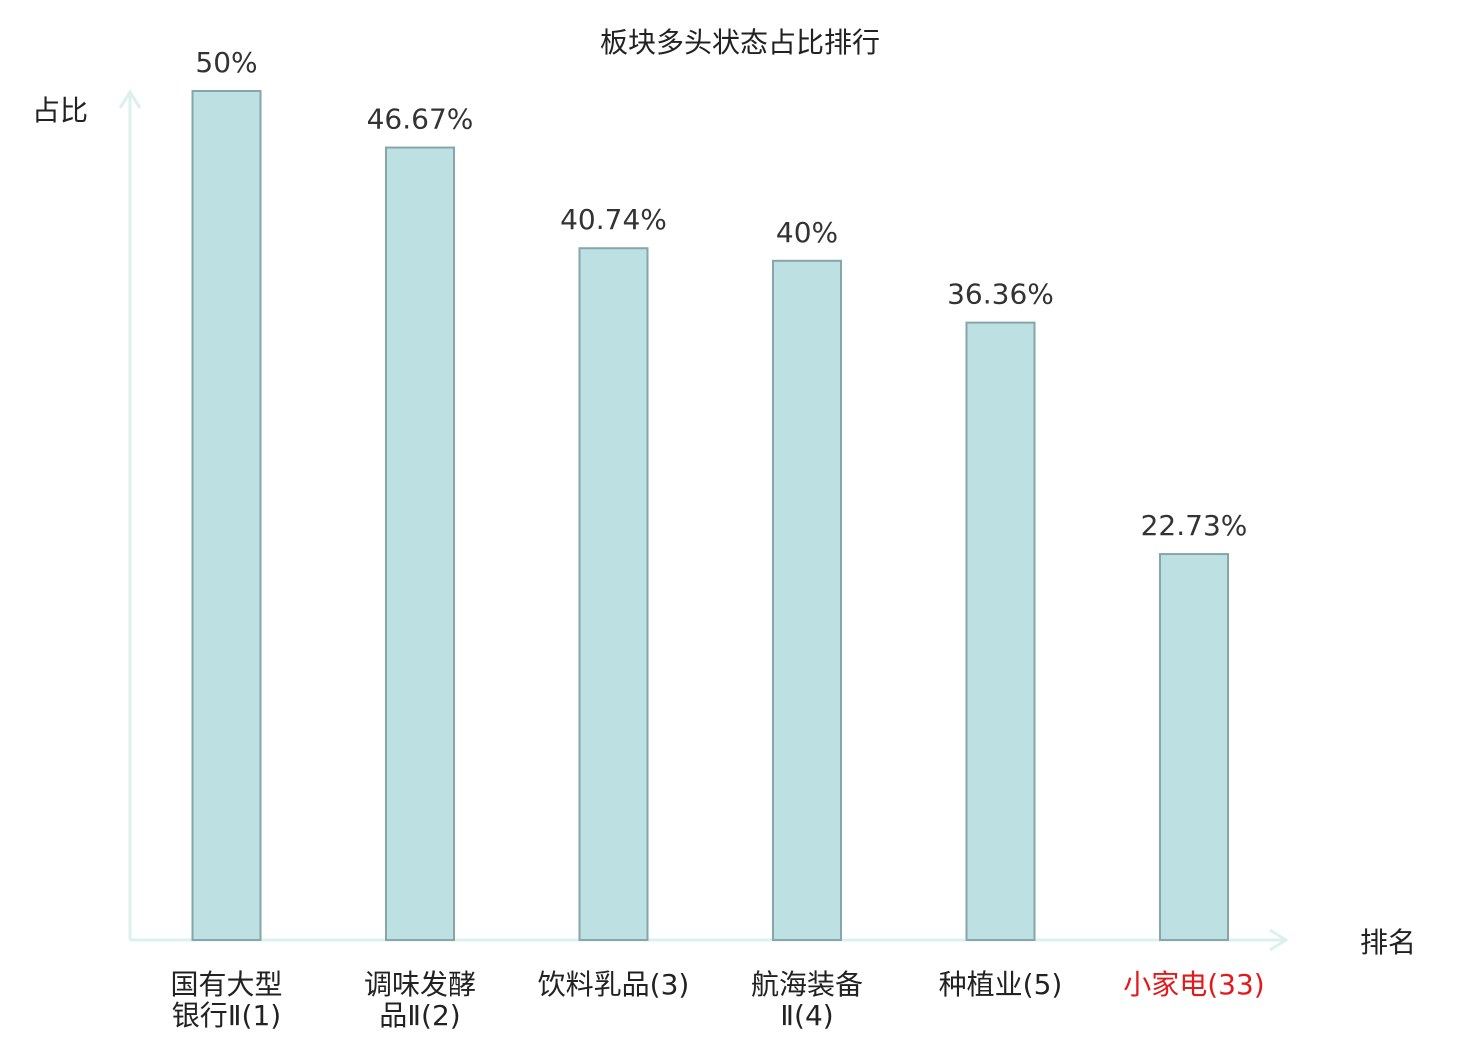 This screenshot has height=1040, width=1480. What do you see at coordinates (1279, 940) in the screenshot?
I see `x-axis-arrow` at bounding box center [1279, 940].